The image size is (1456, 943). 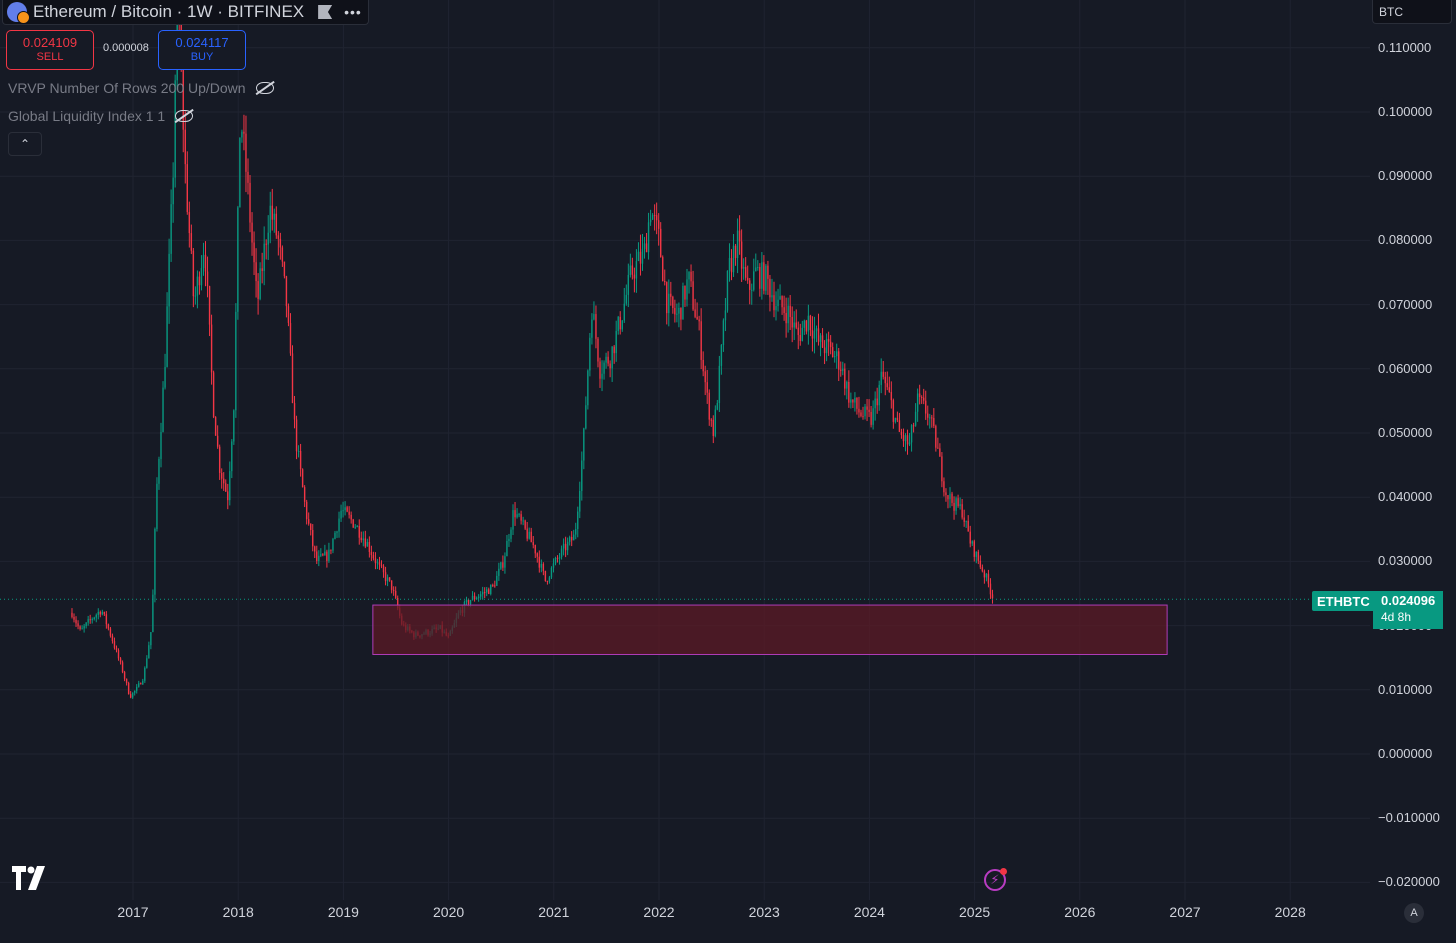 What do you see at coordinates (1414, 913) in the screenshot?
I see `auto-scale-button: A` at bounding box center [1414, 913].